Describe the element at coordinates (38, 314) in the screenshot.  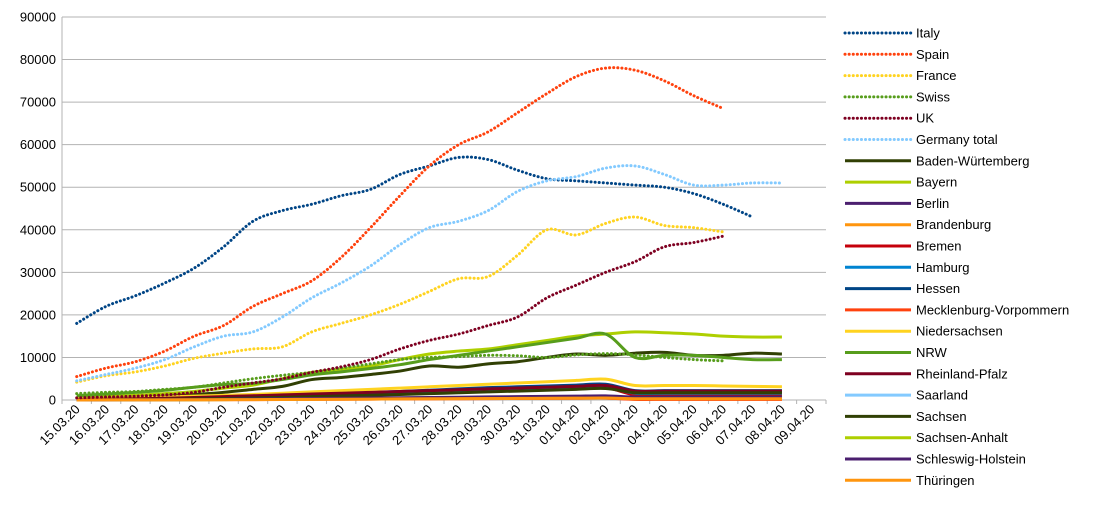
I see `y-tick-label: 20000` at that location.